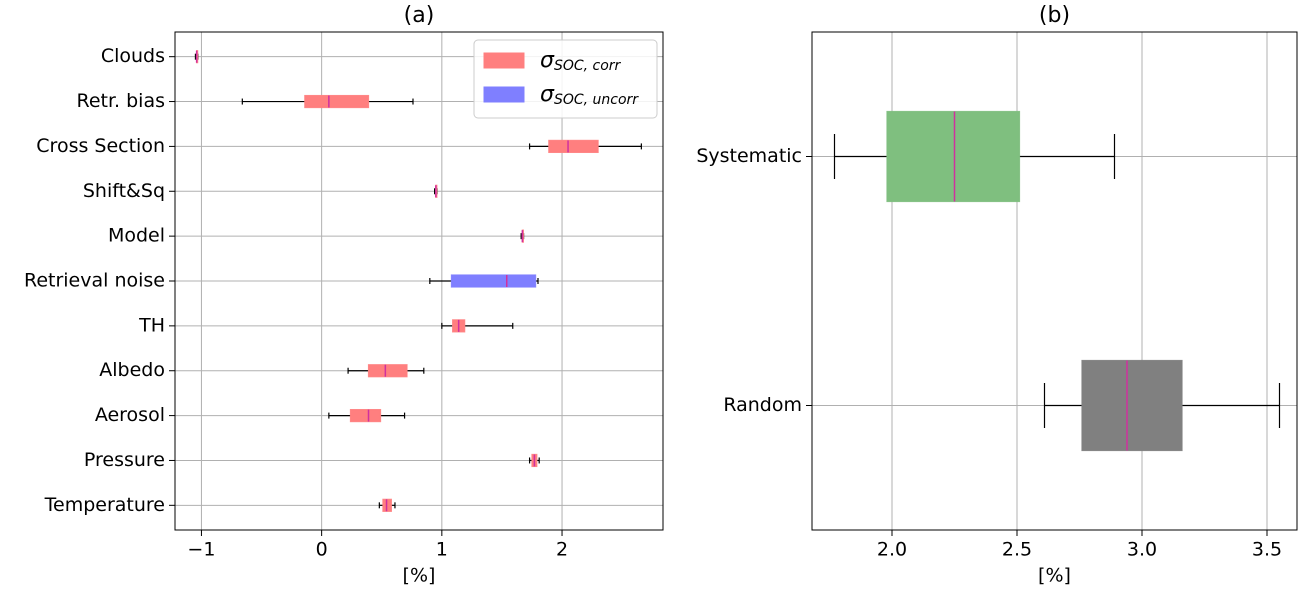 Image resolution: width=1309 pixels, height=589 pixels. I want to click on y-tick-label: Retrieval noise, so click(94, 281).